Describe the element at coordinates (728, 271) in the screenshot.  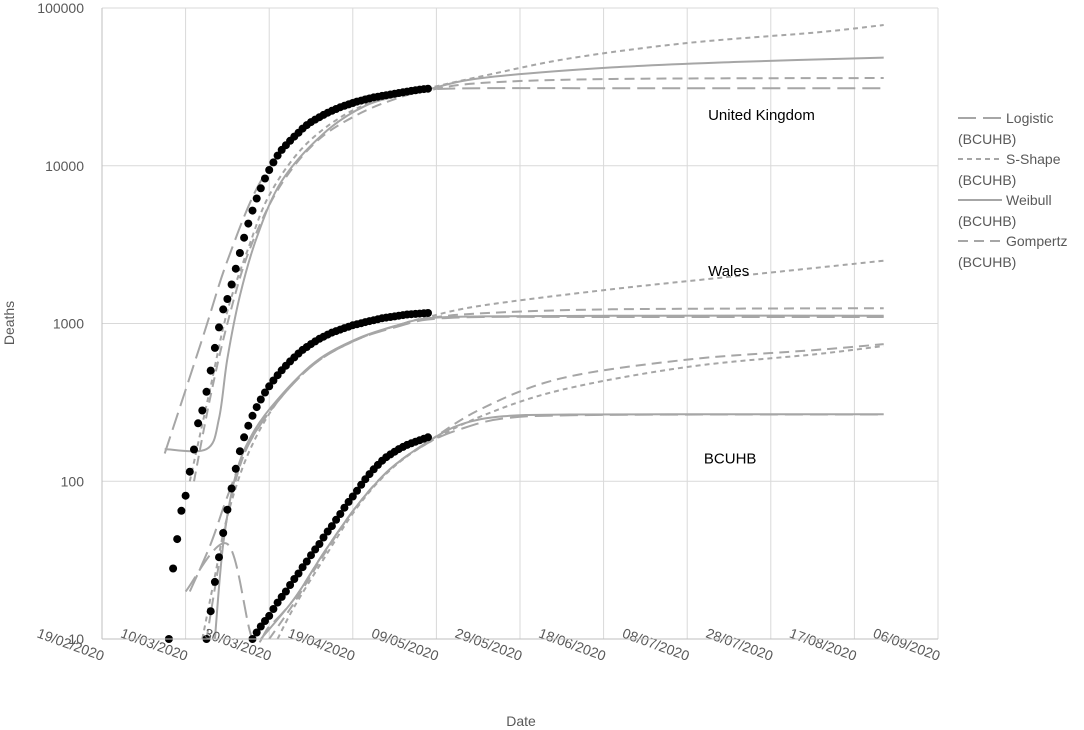
I see `annotation-label: Wales` at that location.